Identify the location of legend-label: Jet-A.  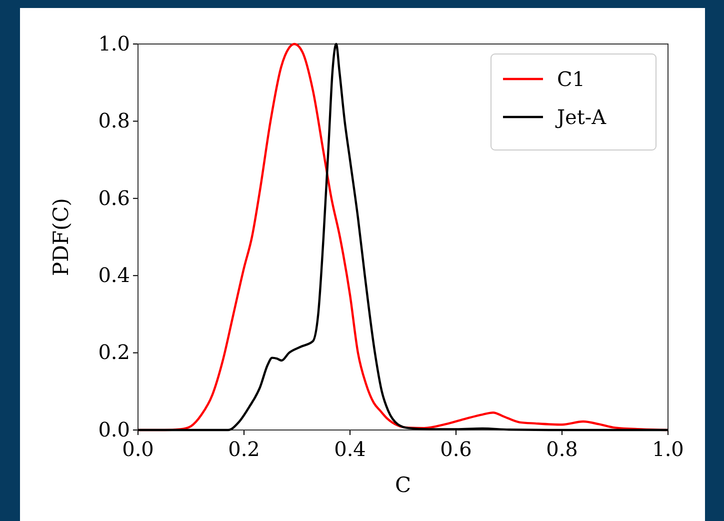
(581, 117).